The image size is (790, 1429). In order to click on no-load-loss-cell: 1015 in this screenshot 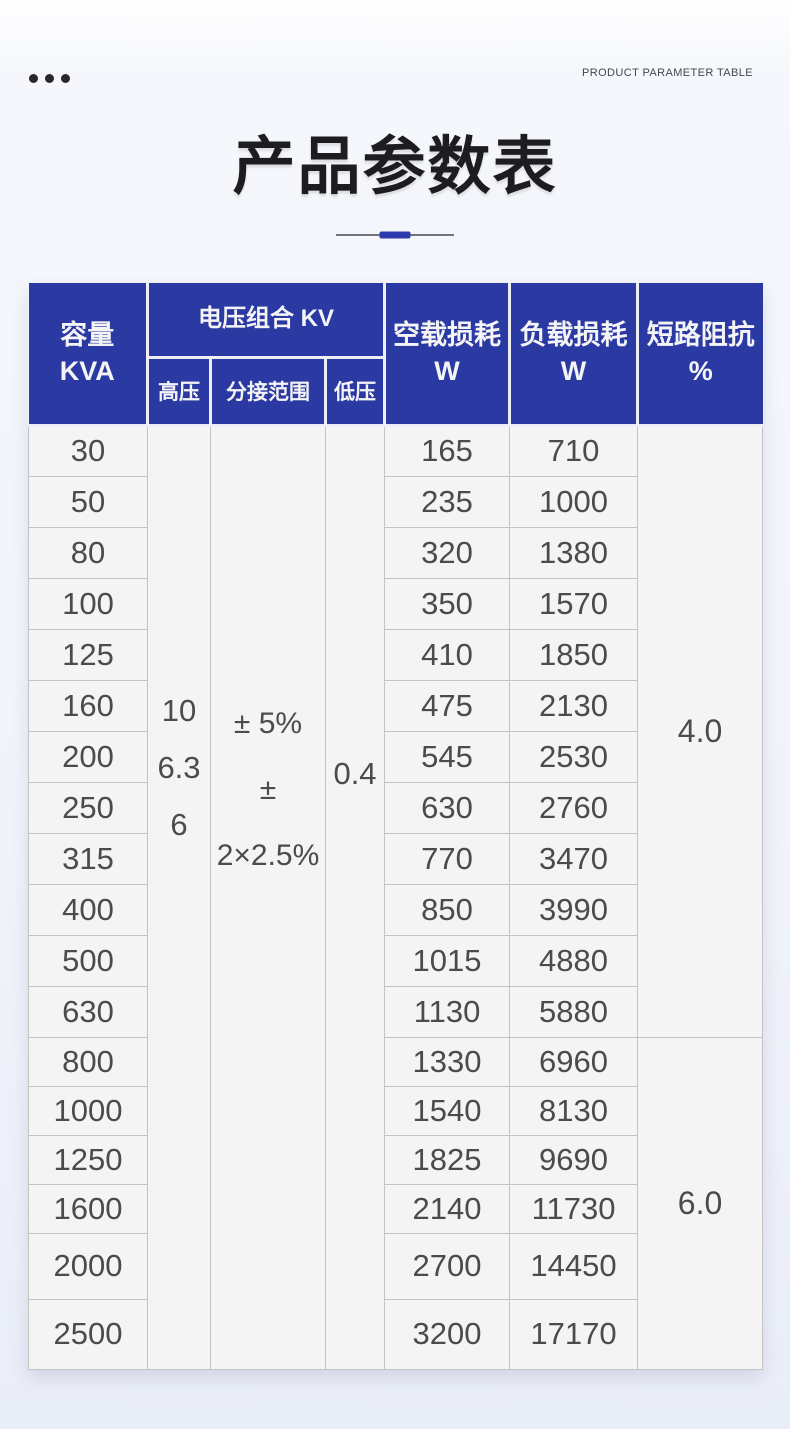, I will do `click(447, 960)`.